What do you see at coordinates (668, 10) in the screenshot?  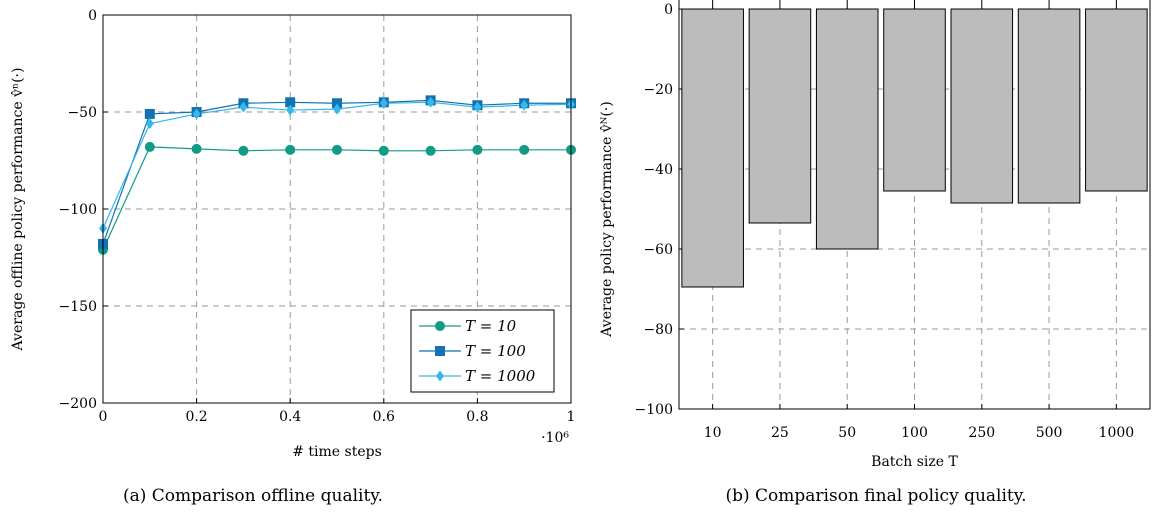 I see `chart-b-y-tick-label: 0` at bounding box center [668, 10].